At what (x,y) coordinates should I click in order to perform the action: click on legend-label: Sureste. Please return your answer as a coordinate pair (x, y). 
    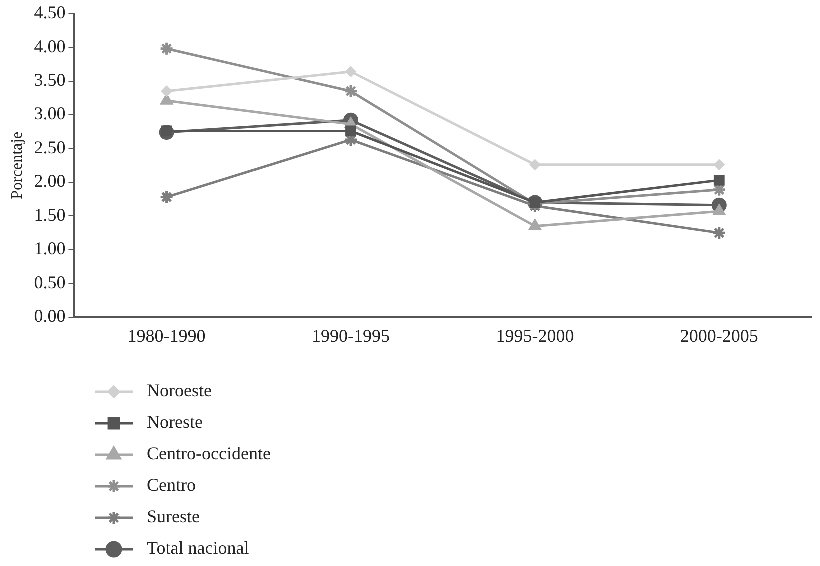
    Looking at the image, I should click on (173, 516).